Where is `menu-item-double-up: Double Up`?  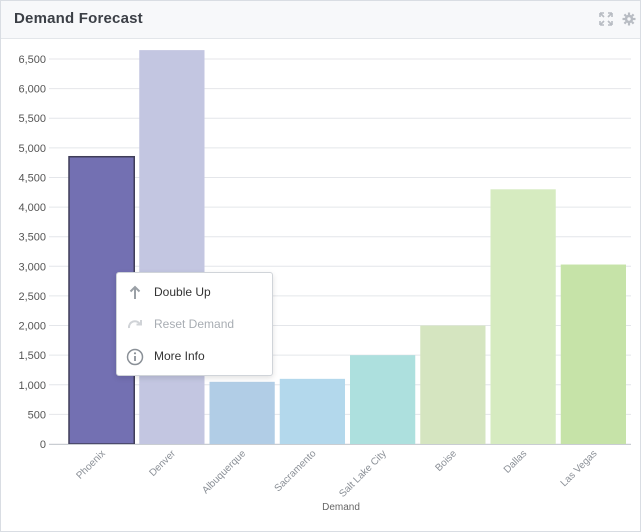 menu-item-double-up: Double Up is located at coordinates (194, 293).